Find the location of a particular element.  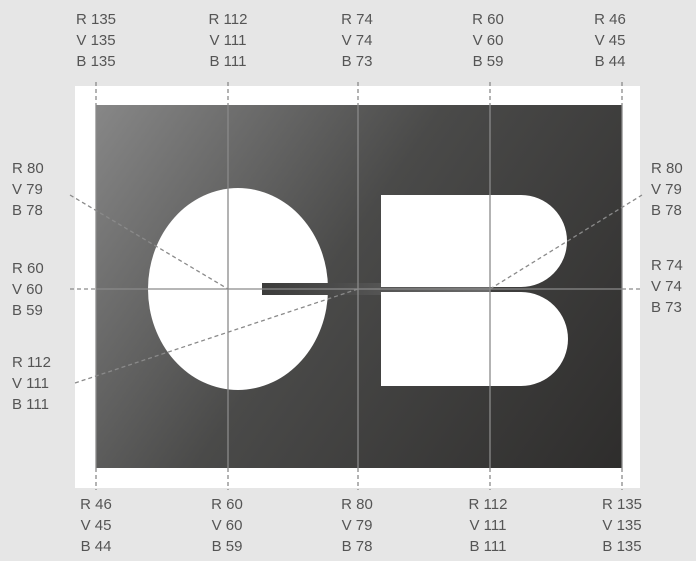

leader-left-lower is located at coordinates (216, 336).